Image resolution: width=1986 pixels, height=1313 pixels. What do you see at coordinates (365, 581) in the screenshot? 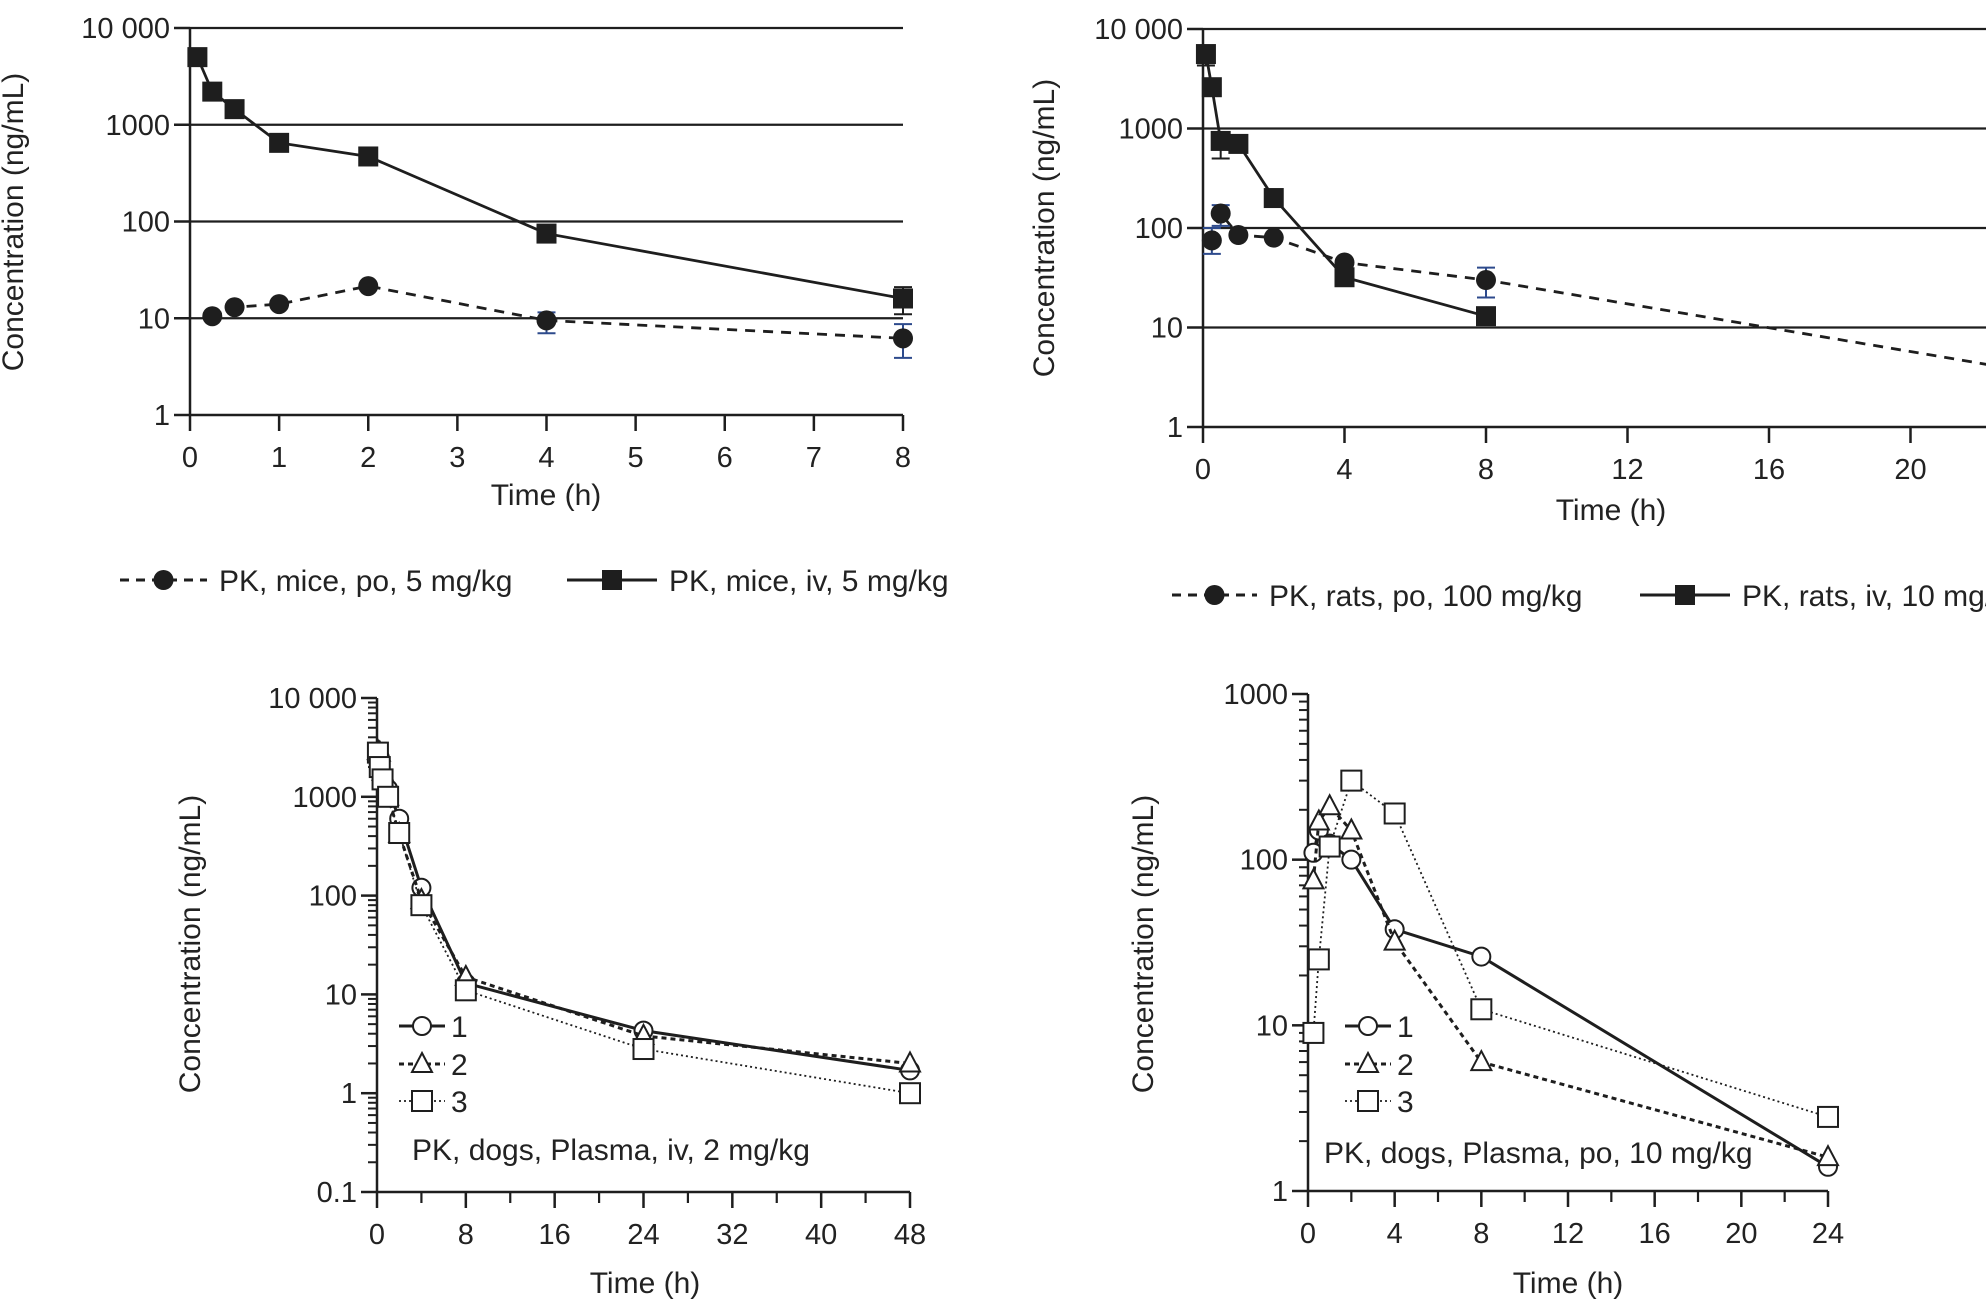
I see `legend-label: PK, mice, po, 5 mg/kg` at bounding box center [365, 581].